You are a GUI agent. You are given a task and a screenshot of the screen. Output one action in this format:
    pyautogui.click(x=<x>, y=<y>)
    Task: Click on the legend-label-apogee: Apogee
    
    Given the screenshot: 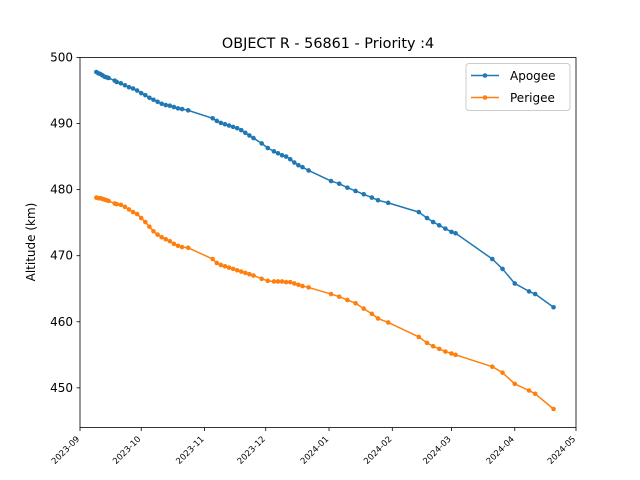 What is the action you would take?
    pyautogui.click(x=533, y=76)
    